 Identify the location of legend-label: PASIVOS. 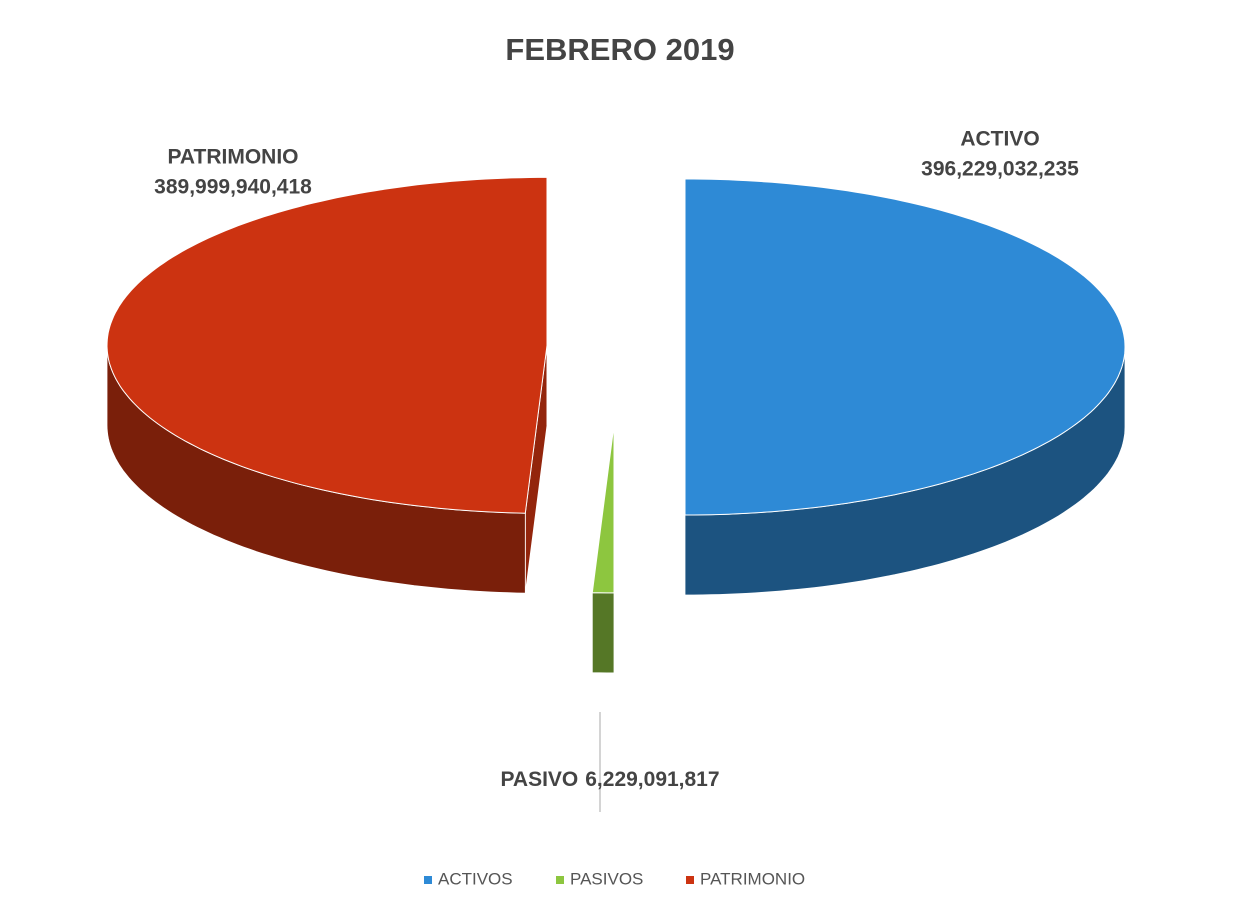
(606, 878).